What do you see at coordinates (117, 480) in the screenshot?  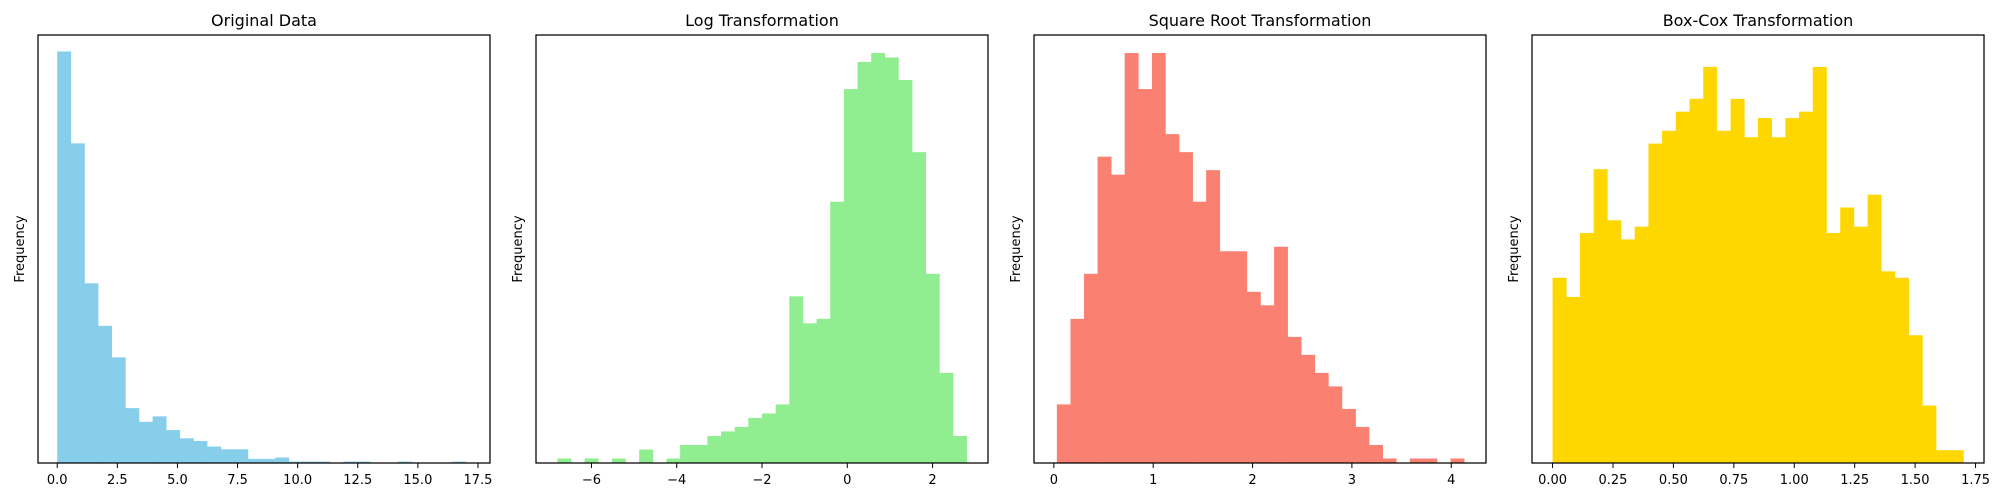 I see `x-tick-label: 2.5` at bounding box center [117, 480].